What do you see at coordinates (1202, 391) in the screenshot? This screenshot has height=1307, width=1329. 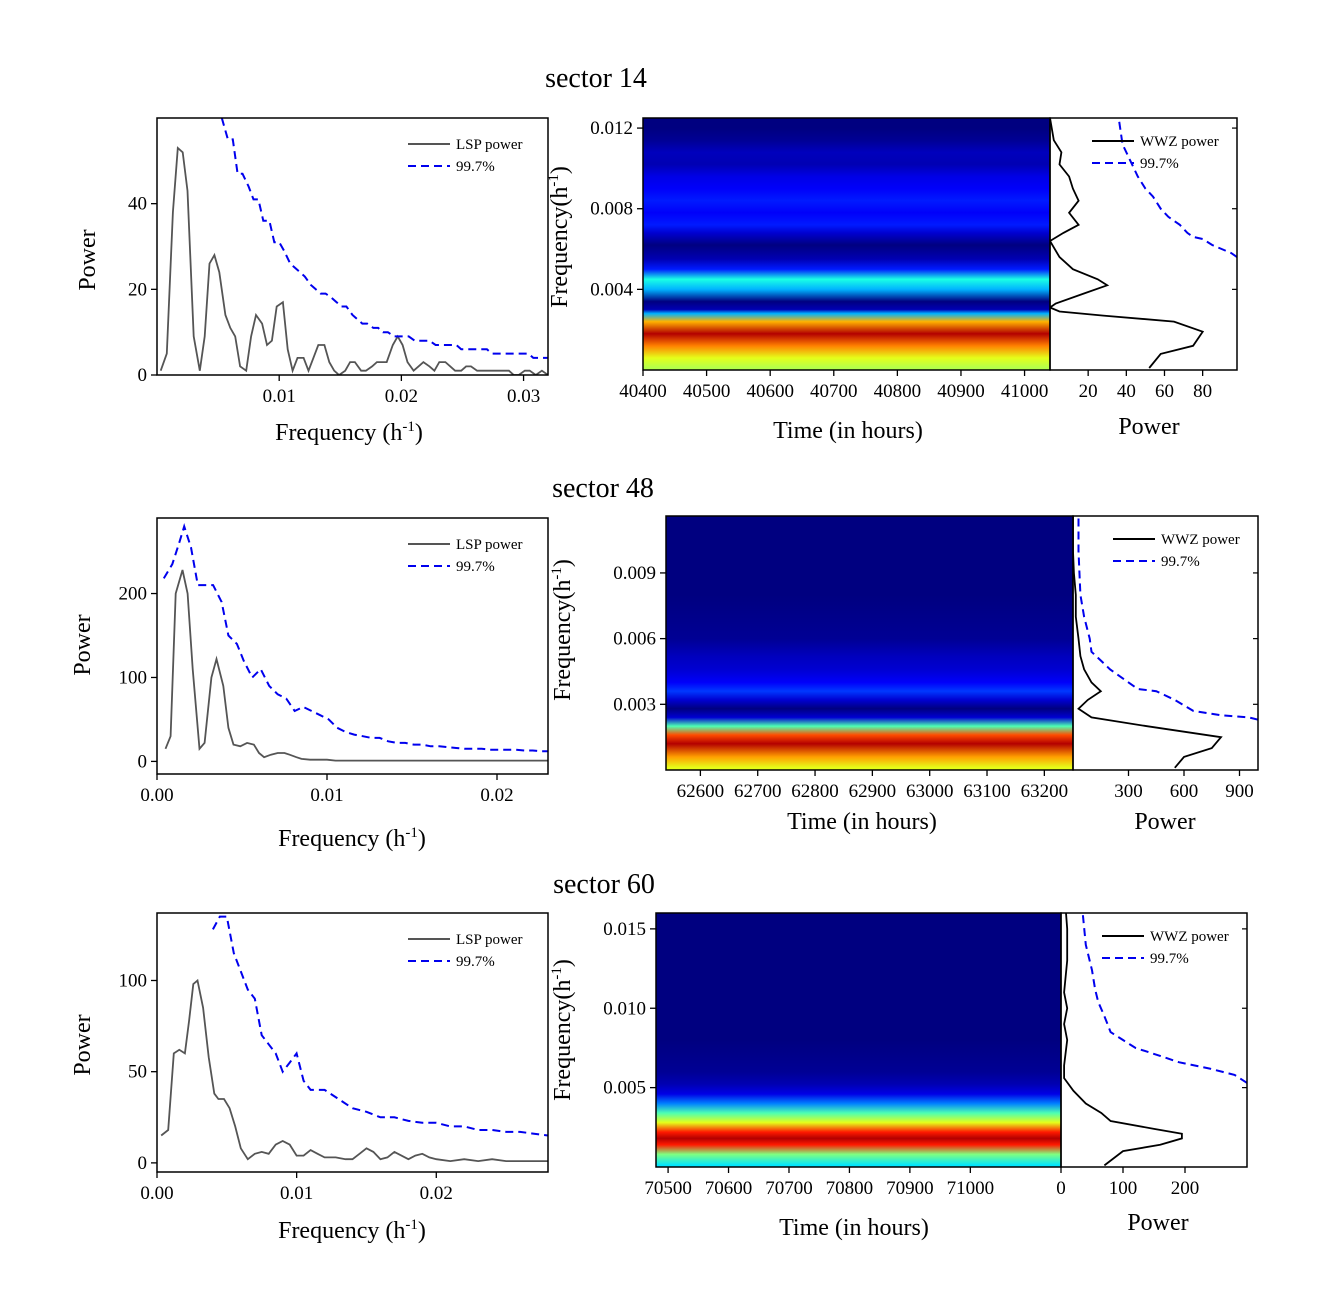 I see `x-tick-label: 80` at bounding box center [1202, 391].